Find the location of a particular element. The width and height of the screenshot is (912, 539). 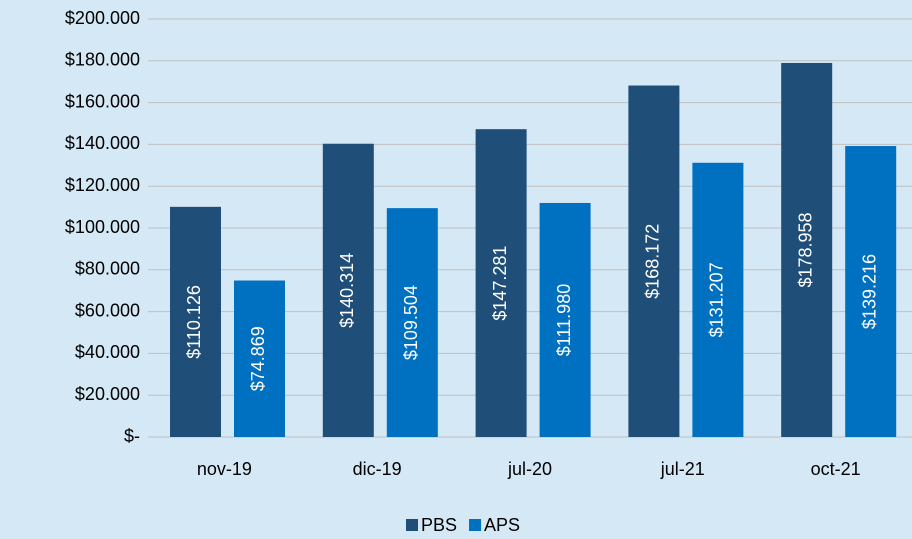

value-label: $109.504 is located at coordinates (411, 322).